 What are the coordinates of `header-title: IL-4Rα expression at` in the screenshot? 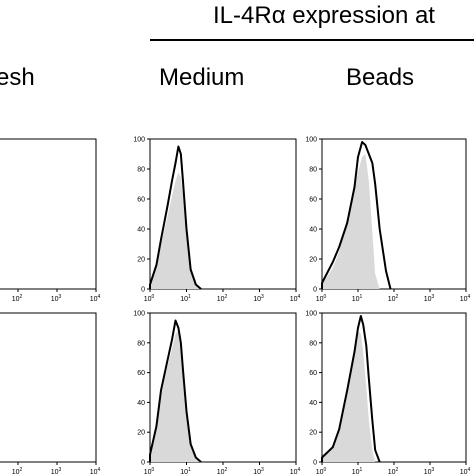 It's located at (324, 15).